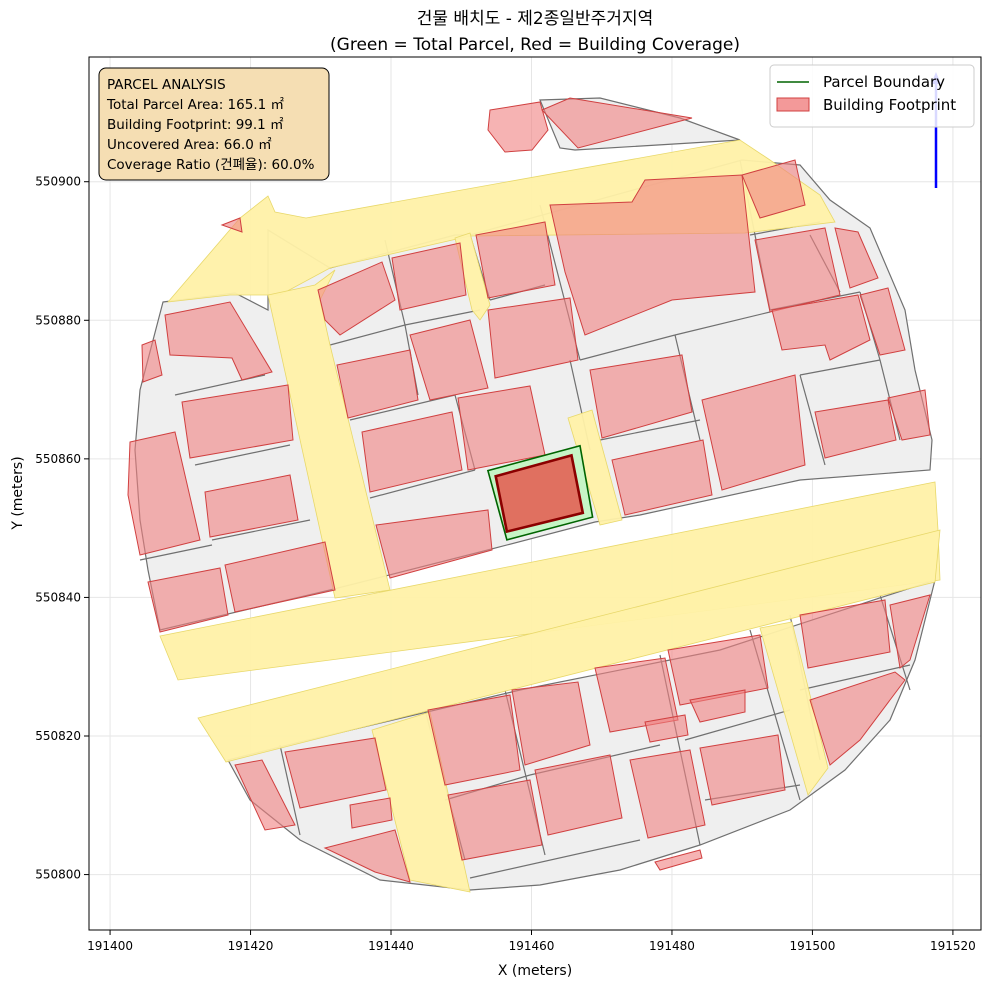 This screenshot has width=990, height=990. What do you see at coordinates (535, 19) in the screenshot?
I see `figure-title-line1: 건물 배치도 - 제2종일반주거지역` at bounding box center [535, 19].